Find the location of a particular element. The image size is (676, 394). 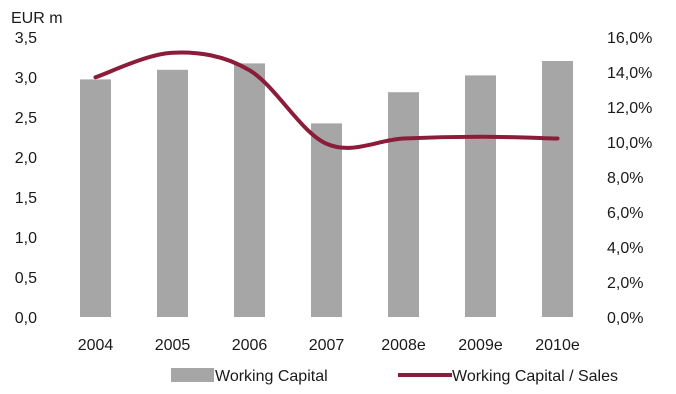

bar-2008e is located at coordinates (403, 204).